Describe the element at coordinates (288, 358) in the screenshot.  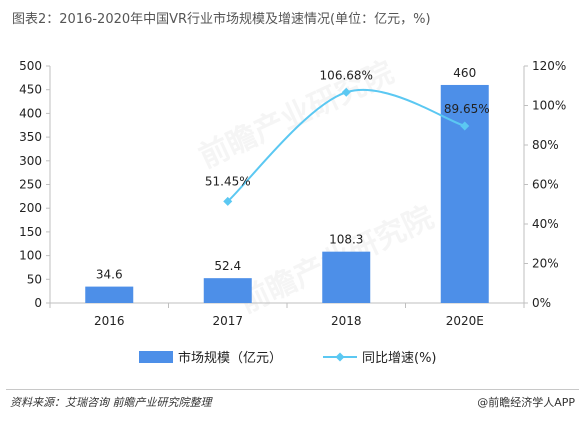
I see `legend-group: 市场规模（亿元） 同比增速(%)` at that location.